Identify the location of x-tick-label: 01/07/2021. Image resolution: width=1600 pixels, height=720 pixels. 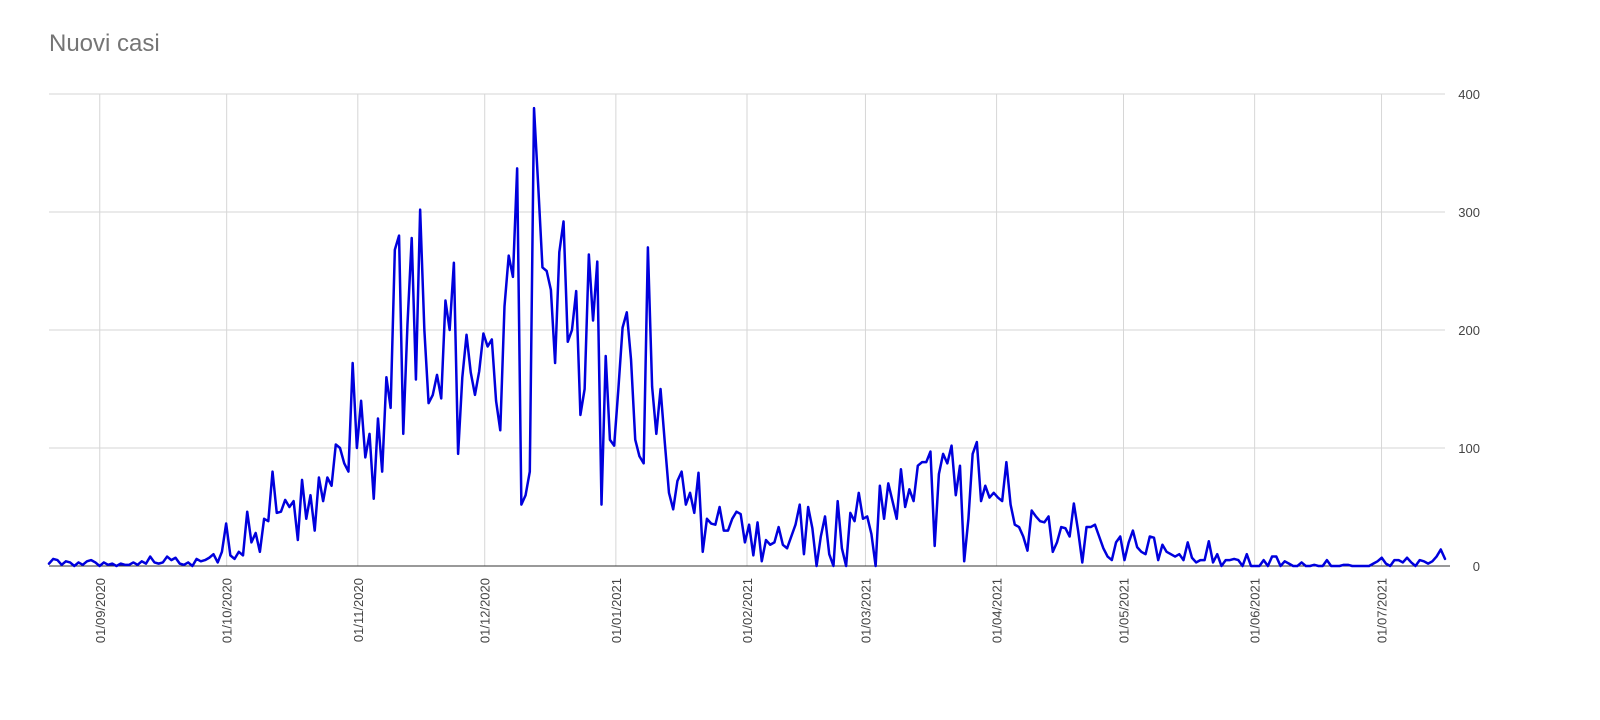
(1382, 610).